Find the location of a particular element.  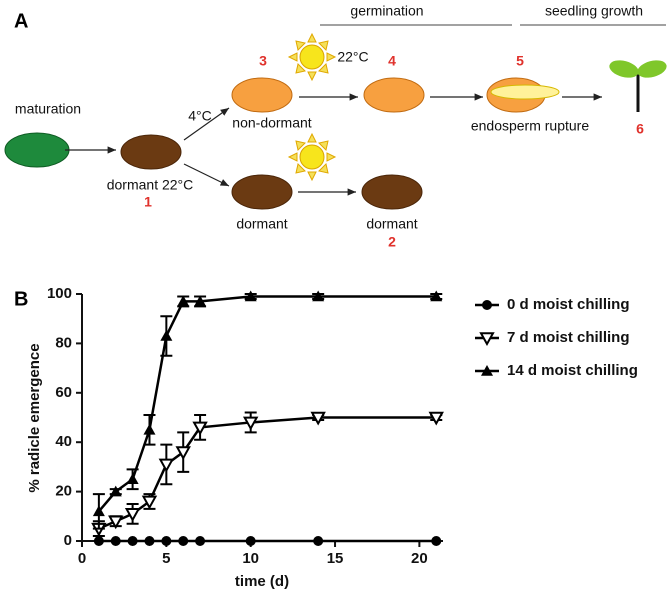

y-axis-label: % radicle emergence is located at coordinates (34, 417).